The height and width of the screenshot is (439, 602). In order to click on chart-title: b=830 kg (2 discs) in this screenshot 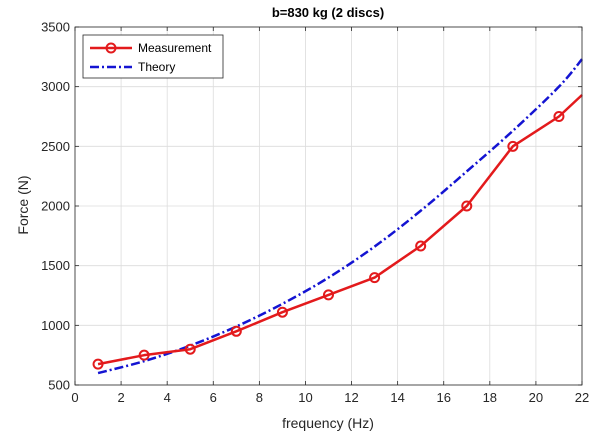, I will do `click(328, 12)`.